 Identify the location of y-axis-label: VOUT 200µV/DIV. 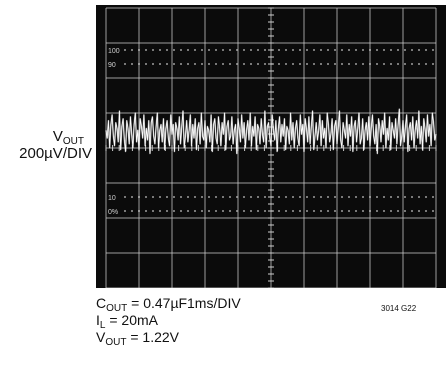
(46, 145).